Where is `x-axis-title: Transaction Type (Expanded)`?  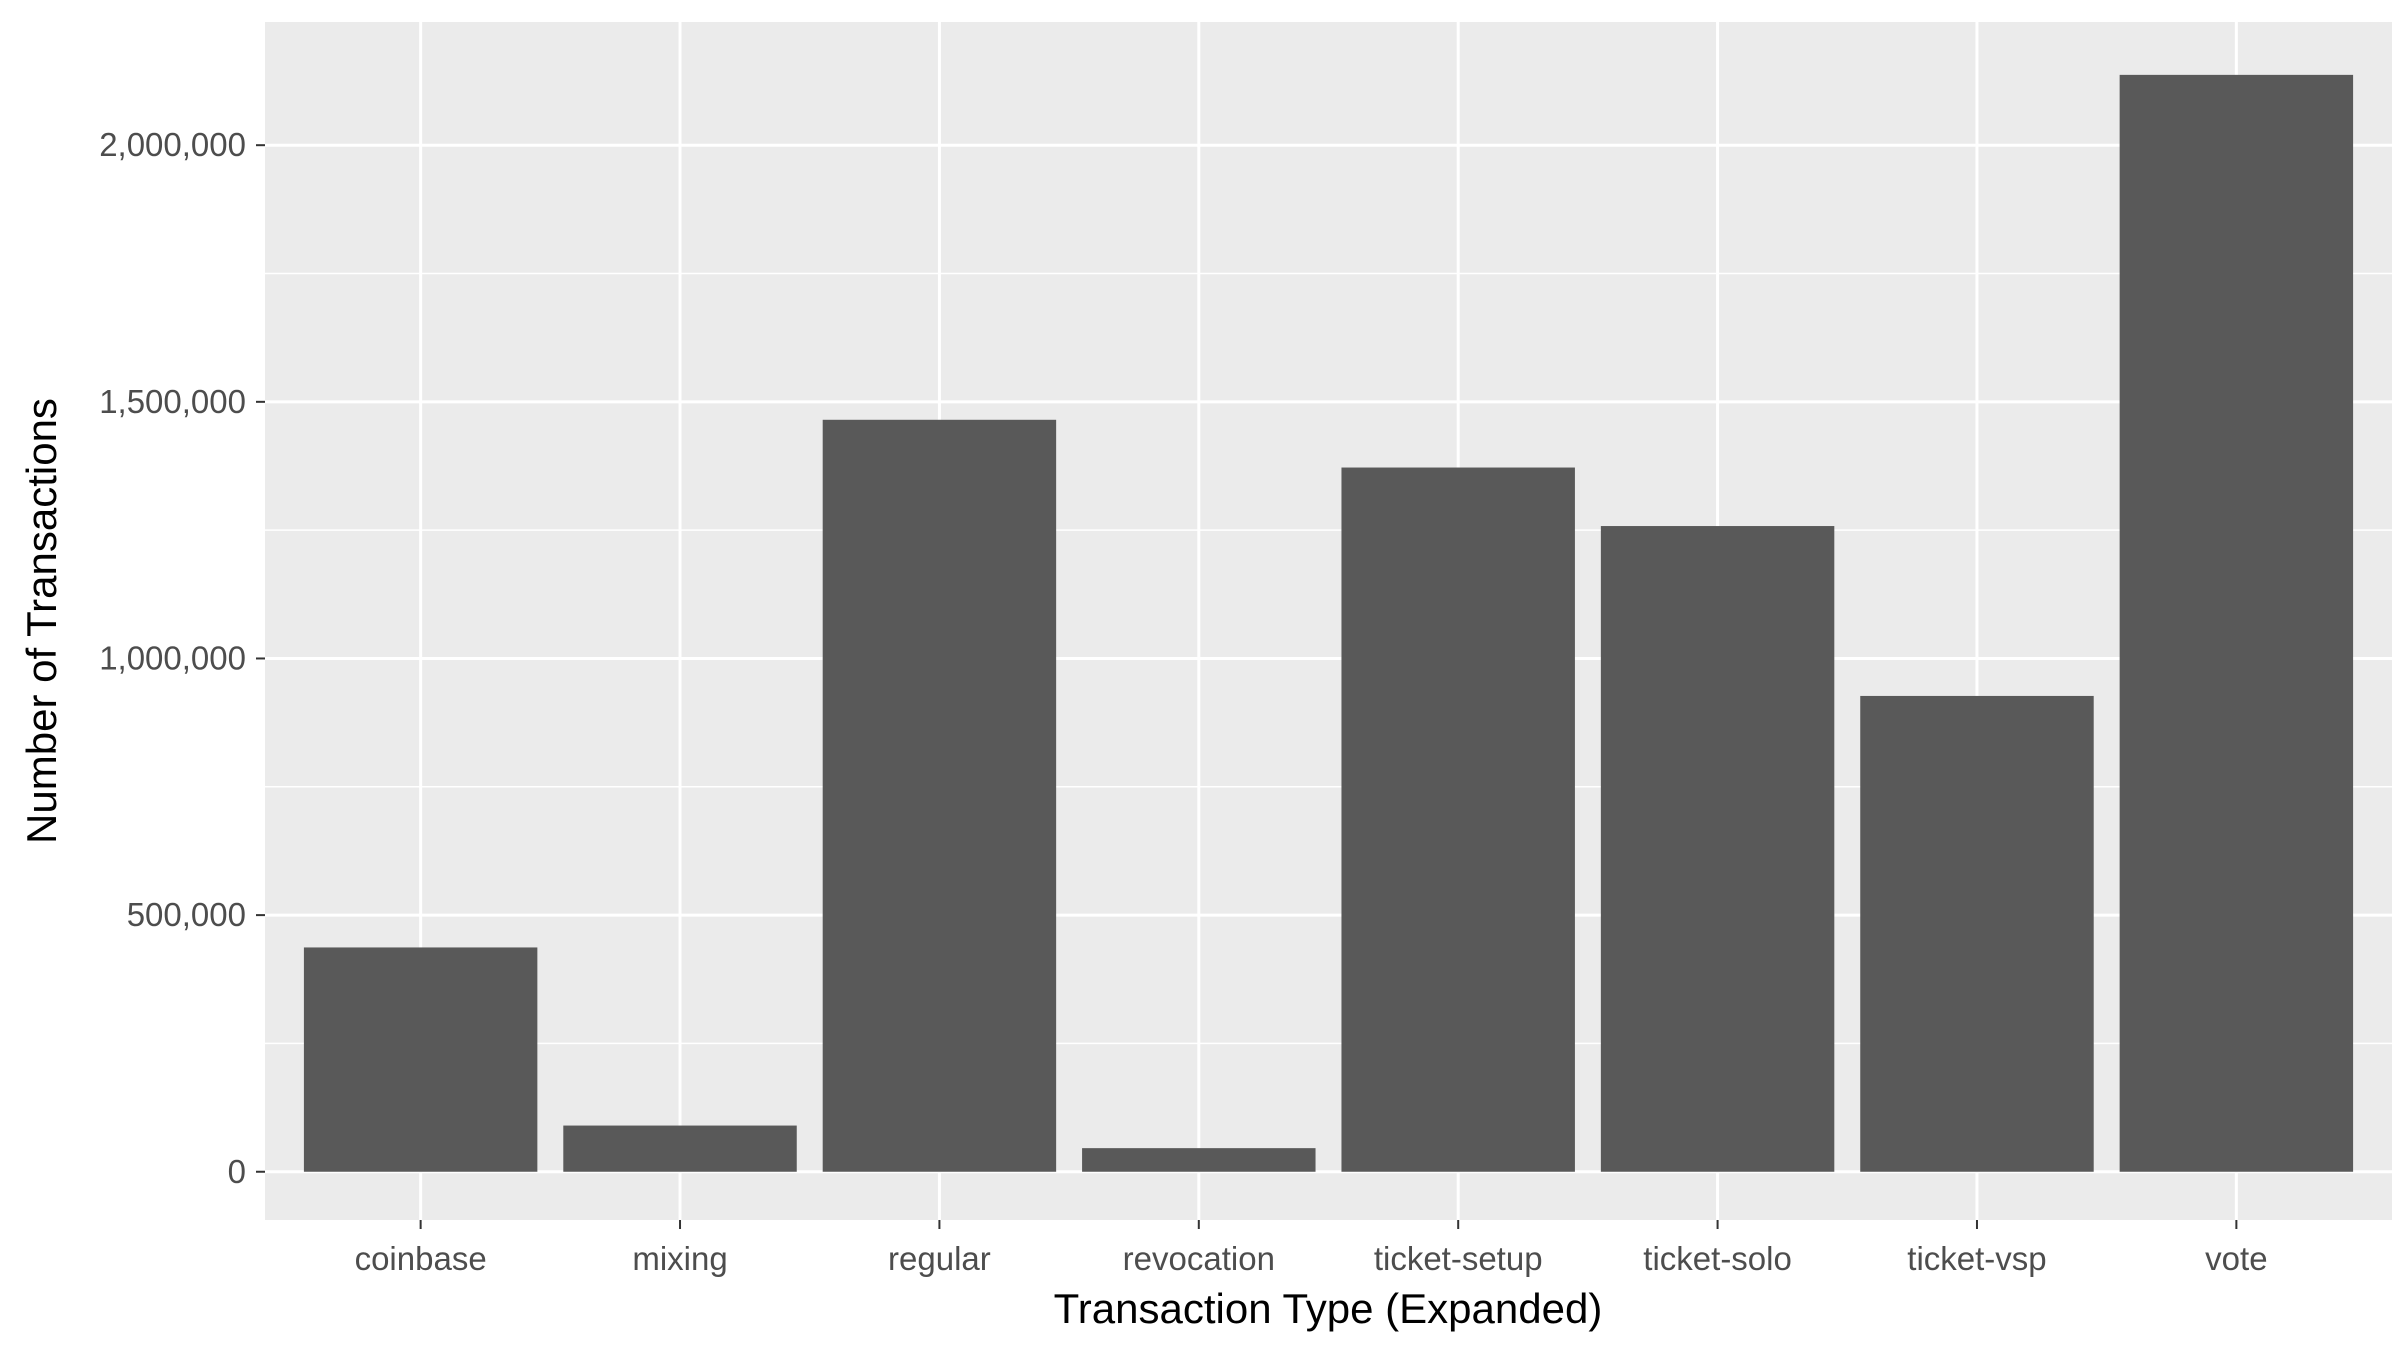
x-axis-title: Transaction Type (Expanded) is located at coordinates (1328, 1308).